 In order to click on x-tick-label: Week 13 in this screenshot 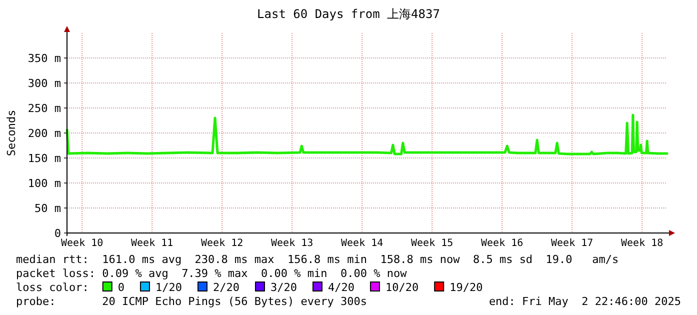, I will do `click(292, 243)`.